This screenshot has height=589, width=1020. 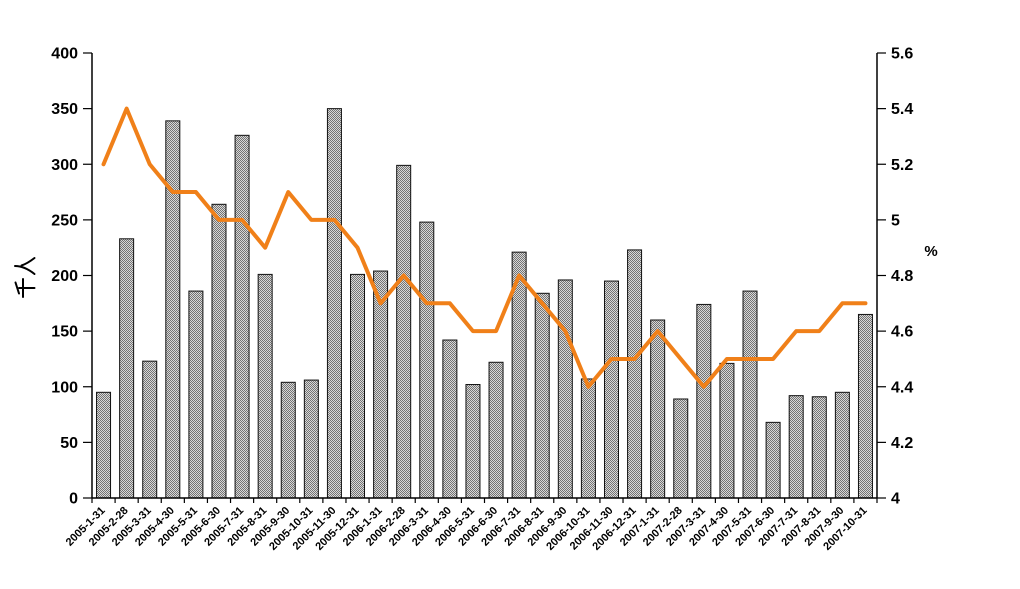 I want to click on left-axis-tick-label: 150, so click(x=64, y=332).